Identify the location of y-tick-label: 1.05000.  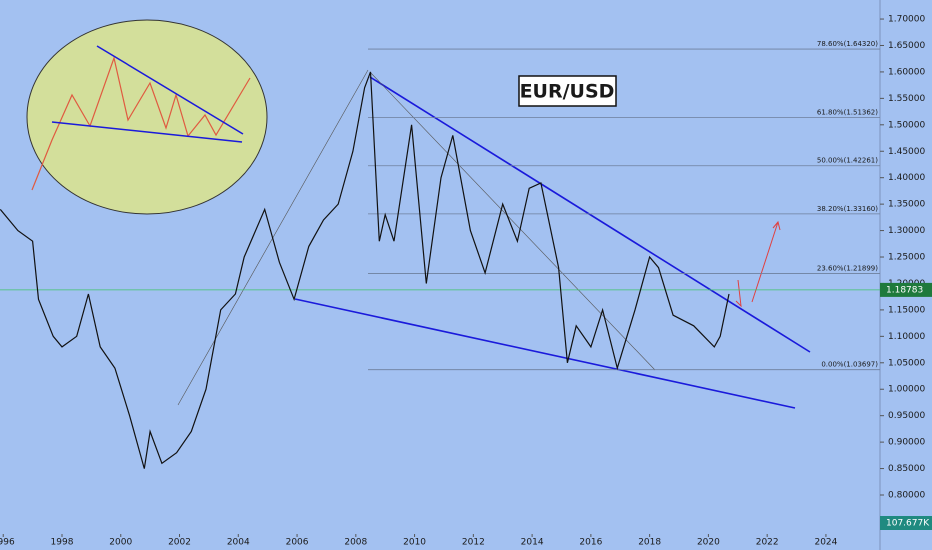
(906, 363).